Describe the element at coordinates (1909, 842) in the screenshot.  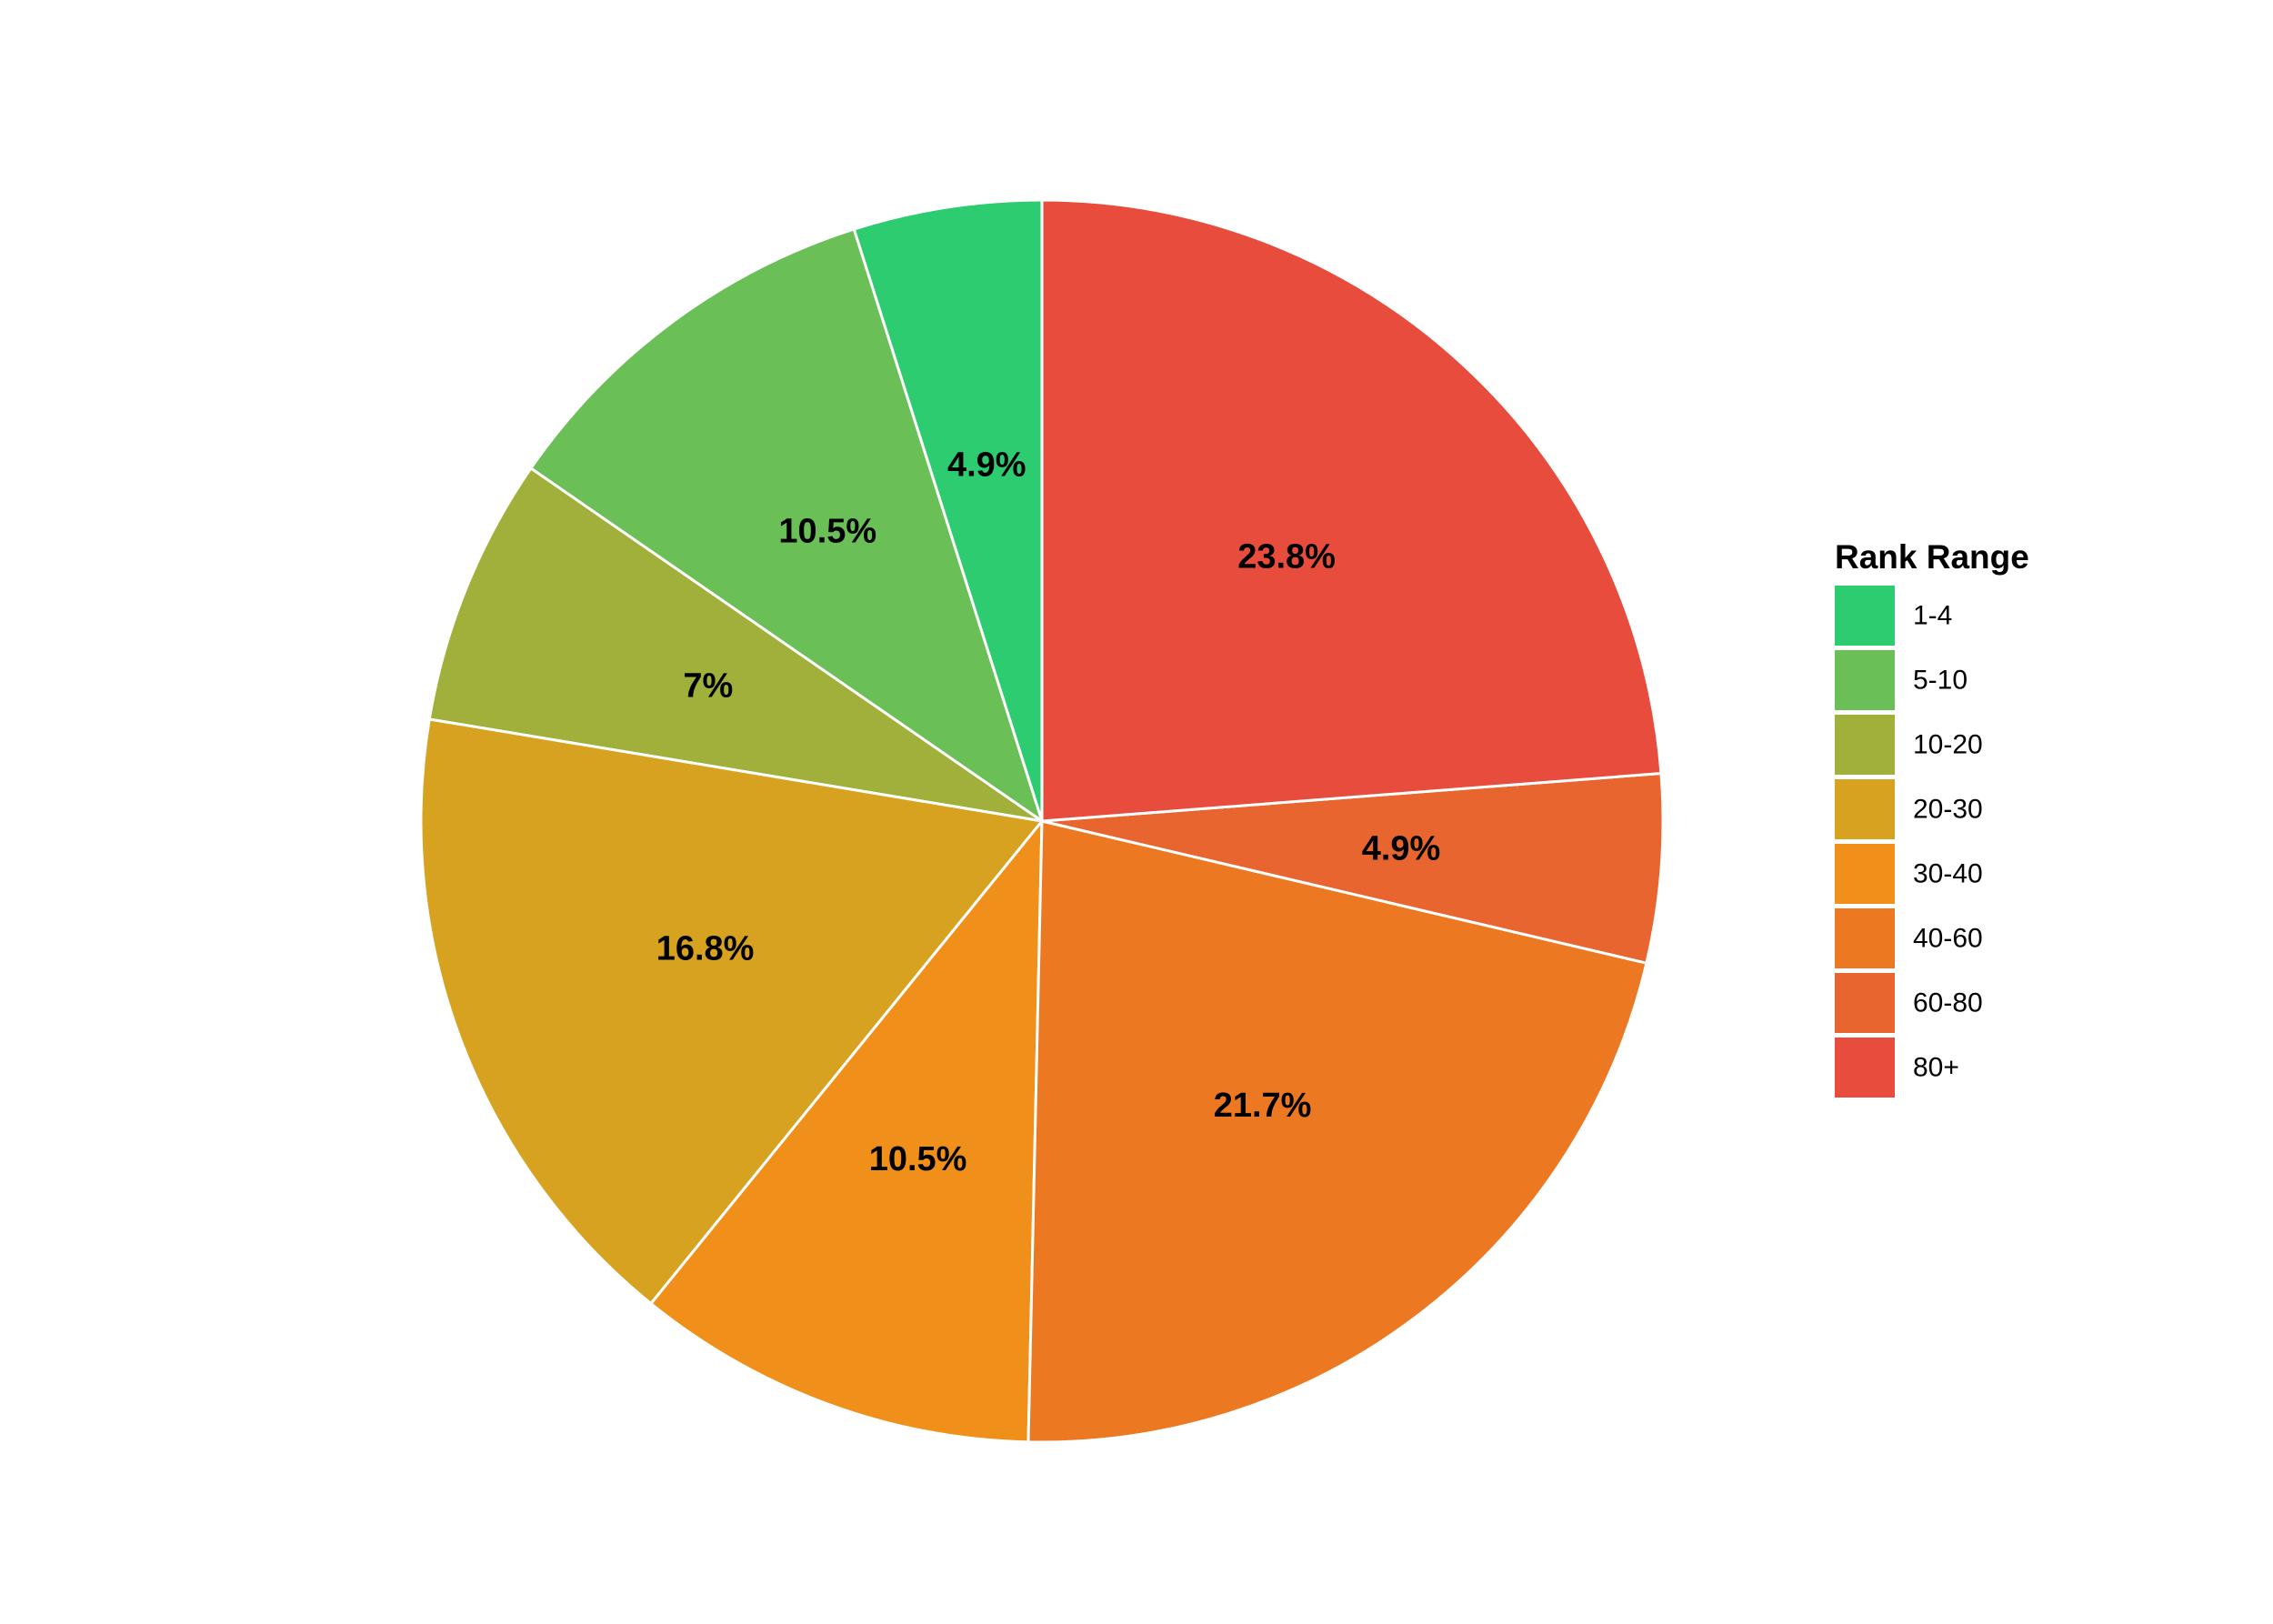
I see `legend-items: 1-4 5-10 10-20 20-30 30-40 40-60 60-80 80+` at that location.